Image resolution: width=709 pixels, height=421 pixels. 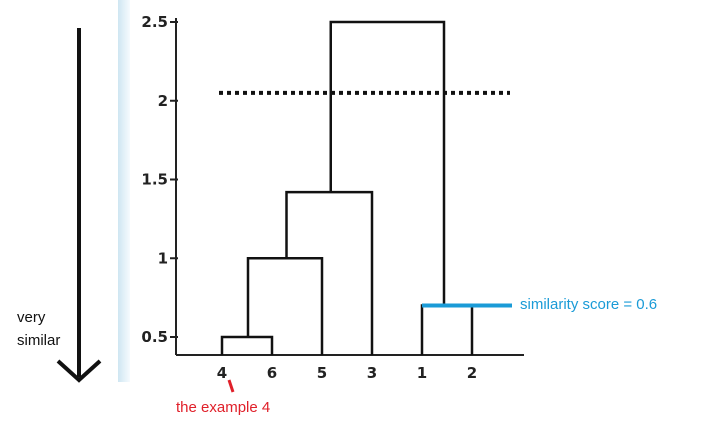 I want to click on very-similar-label-line1: very, so click(x=31, y=317).